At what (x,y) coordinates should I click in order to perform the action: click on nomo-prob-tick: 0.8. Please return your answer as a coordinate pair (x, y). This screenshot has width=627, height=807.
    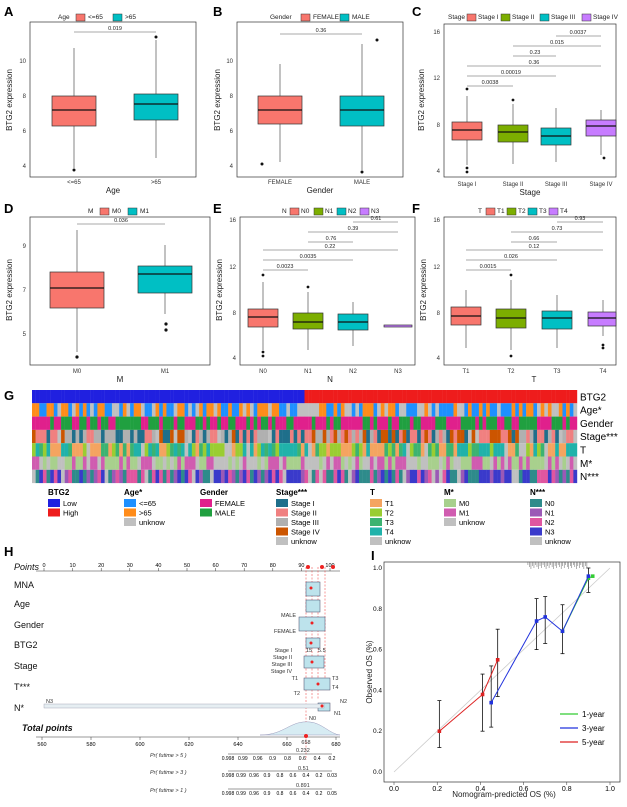
    Looking at the image, I should click on (287, 759).